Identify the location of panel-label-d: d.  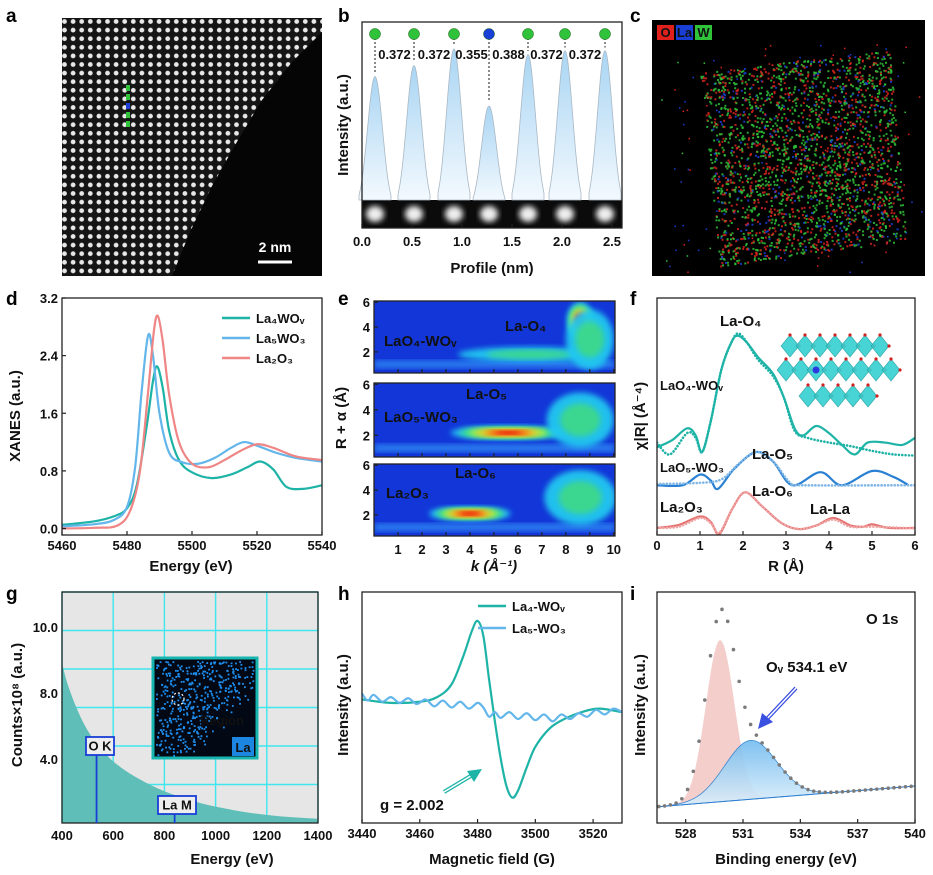
(12, 299).